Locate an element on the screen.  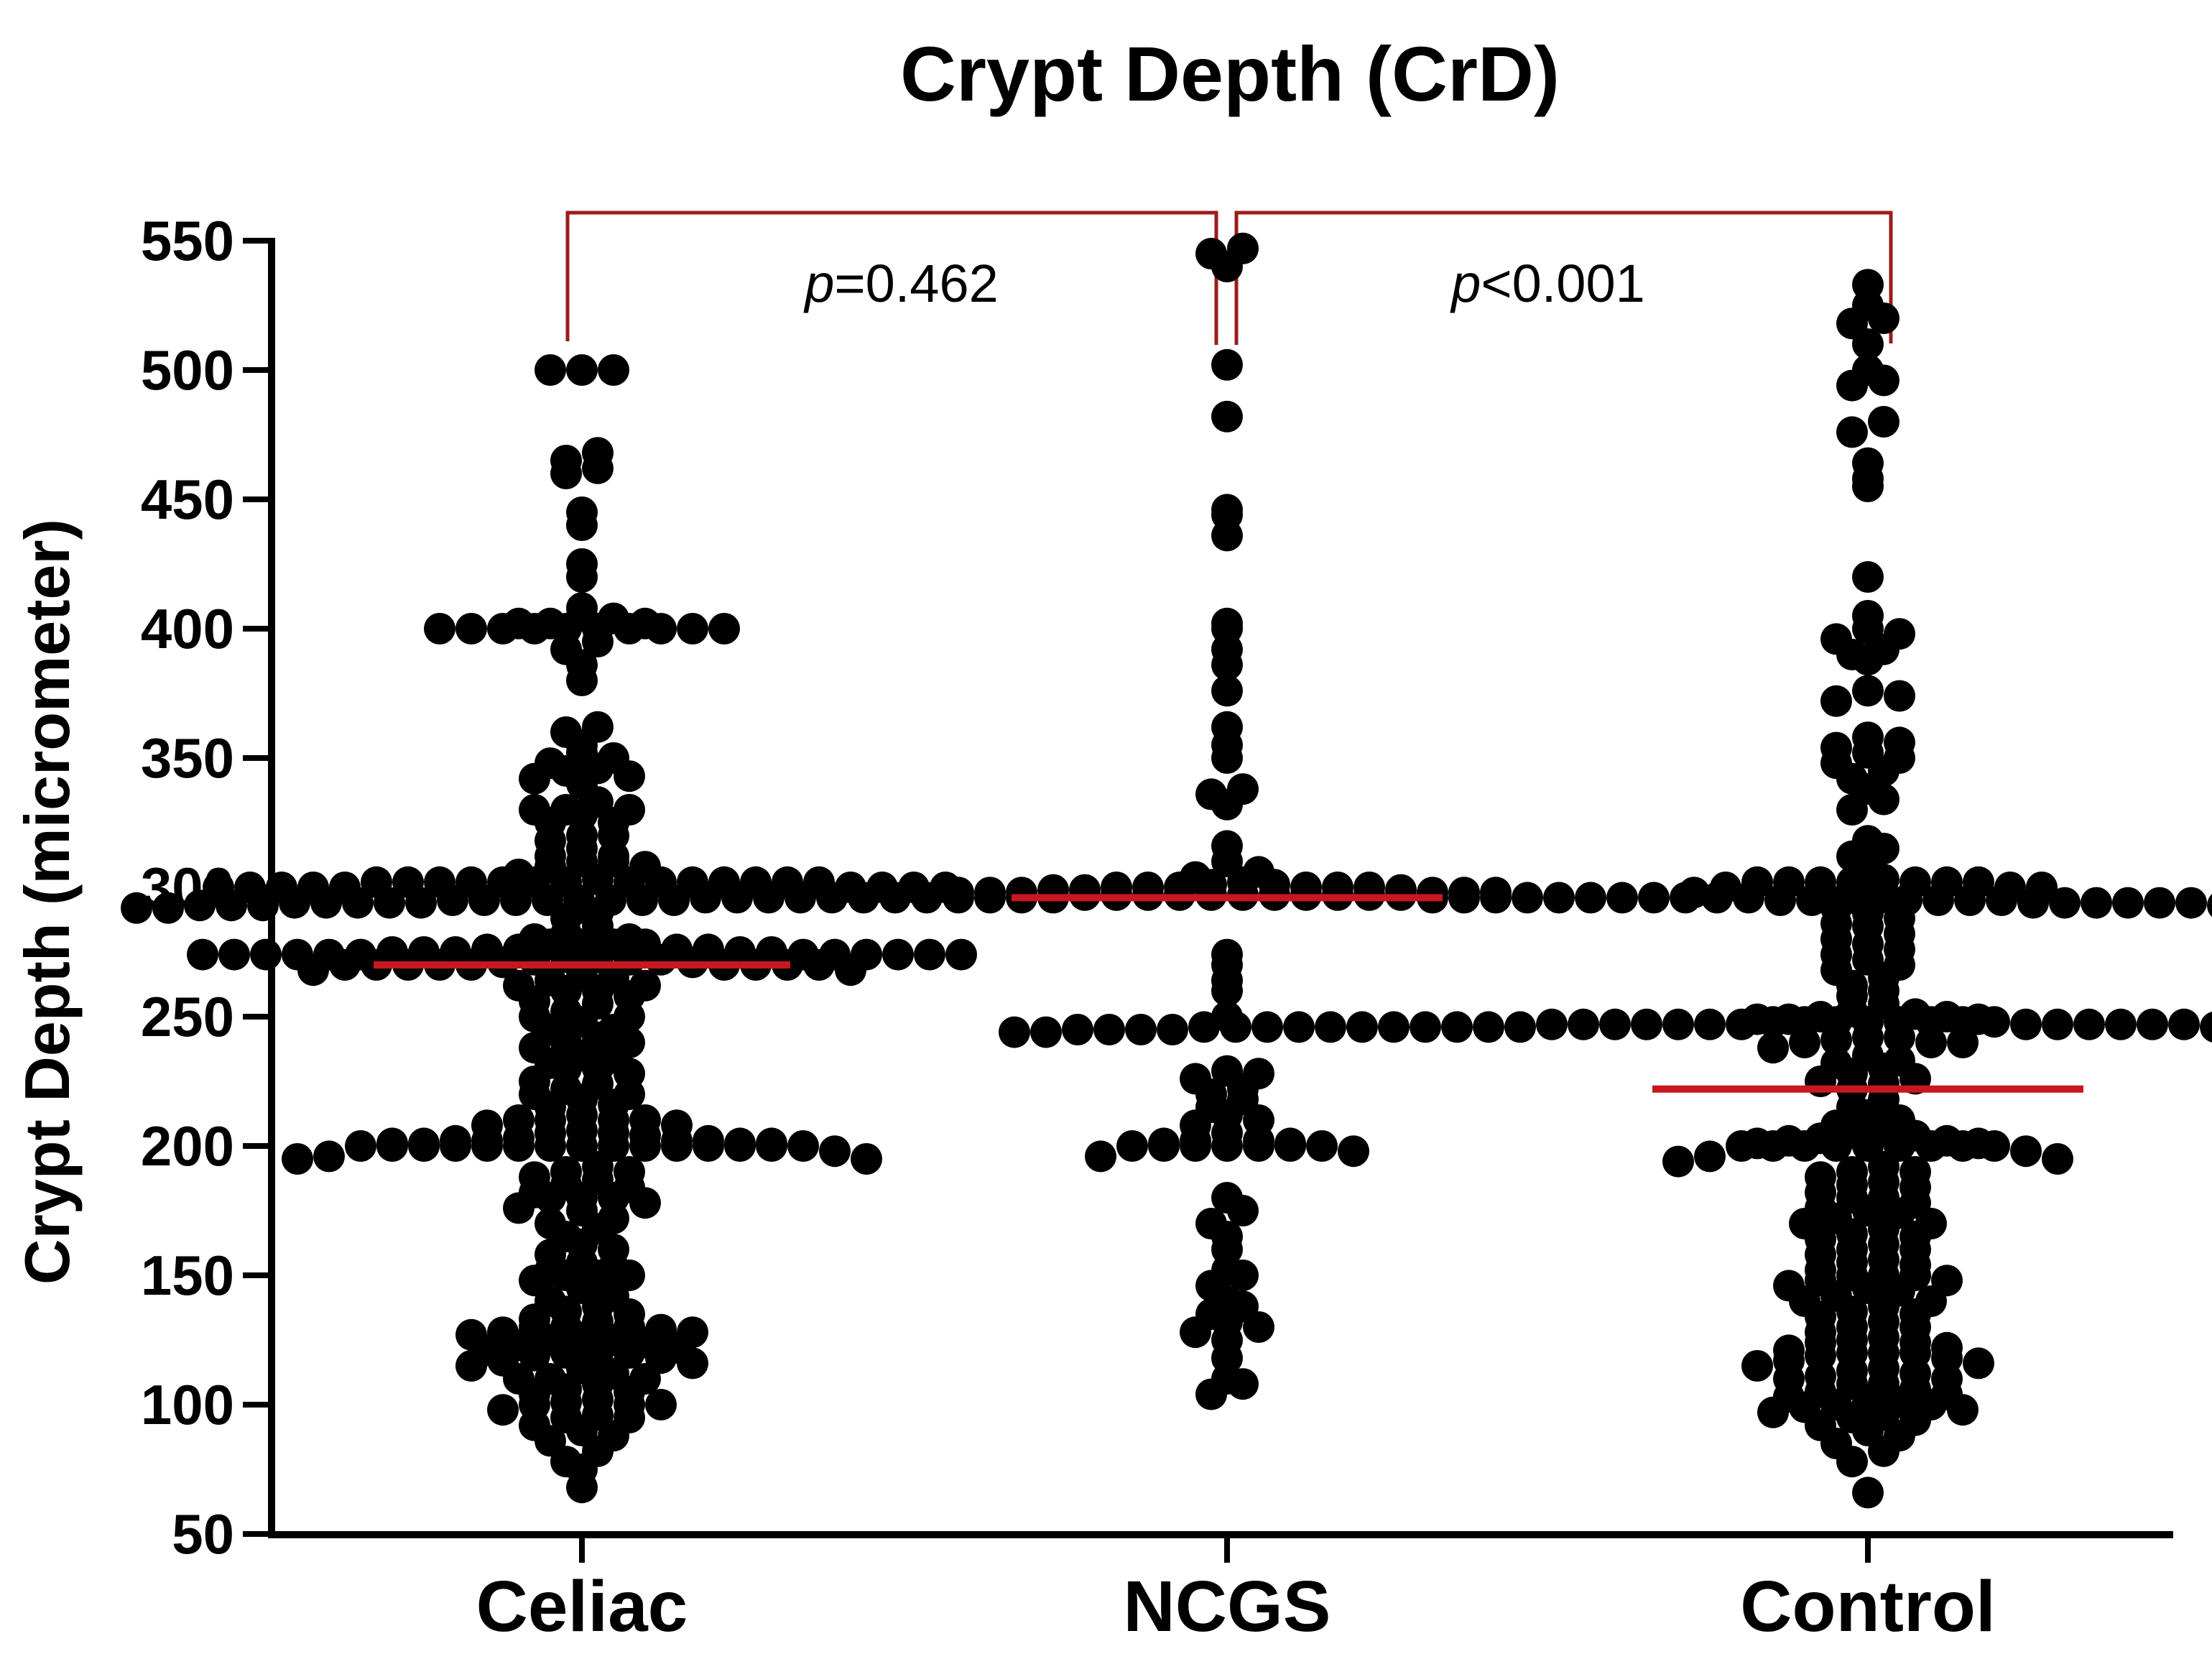
y-tick-label: 450 is located at coordinates (187, 499).